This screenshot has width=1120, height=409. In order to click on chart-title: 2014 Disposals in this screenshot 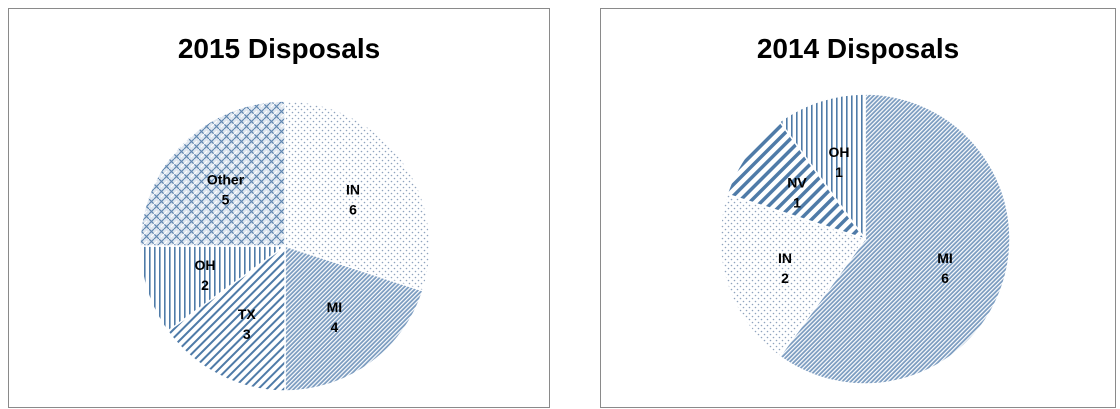, I will do `click(858, 48)`.